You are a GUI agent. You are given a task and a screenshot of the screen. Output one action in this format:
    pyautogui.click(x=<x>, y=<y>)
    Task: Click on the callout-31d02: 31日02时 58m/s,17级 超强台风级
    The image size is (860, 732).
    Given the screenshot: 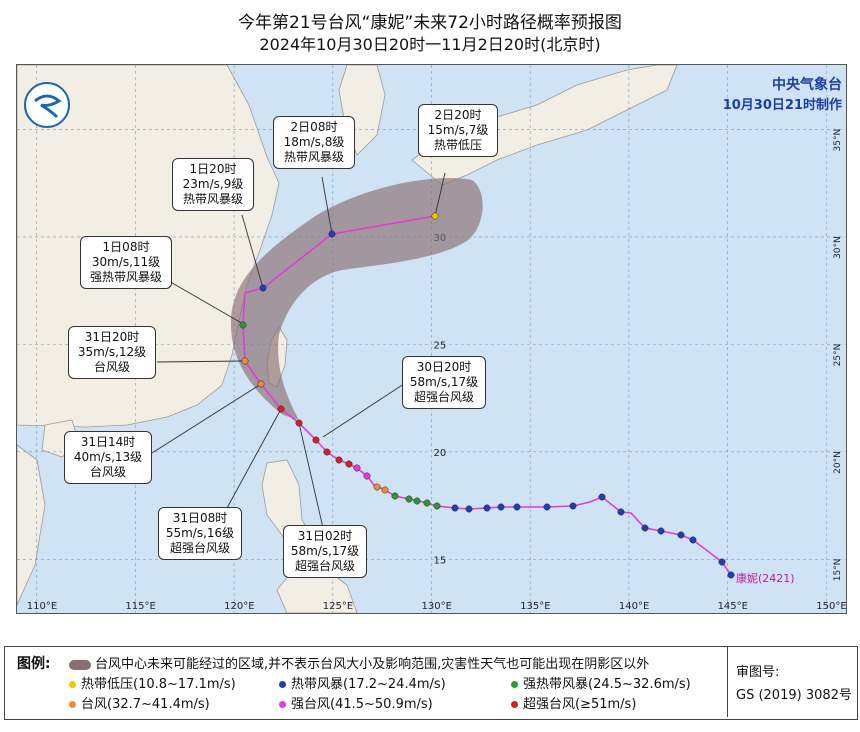 What is the action you would take?
    pyautogui.click(x=325, y=551)
    